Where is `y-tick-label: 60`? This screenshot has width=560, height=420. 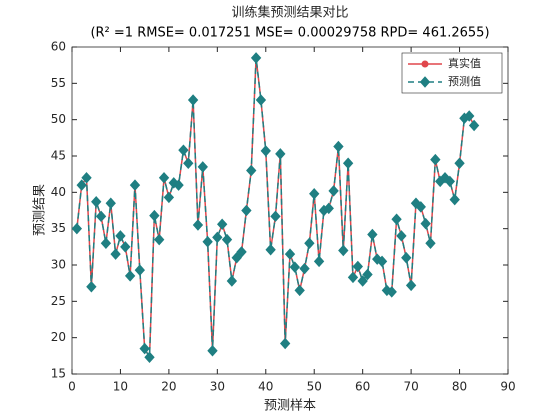 y-tick-label: 60 is located at coordinates (58, 47).